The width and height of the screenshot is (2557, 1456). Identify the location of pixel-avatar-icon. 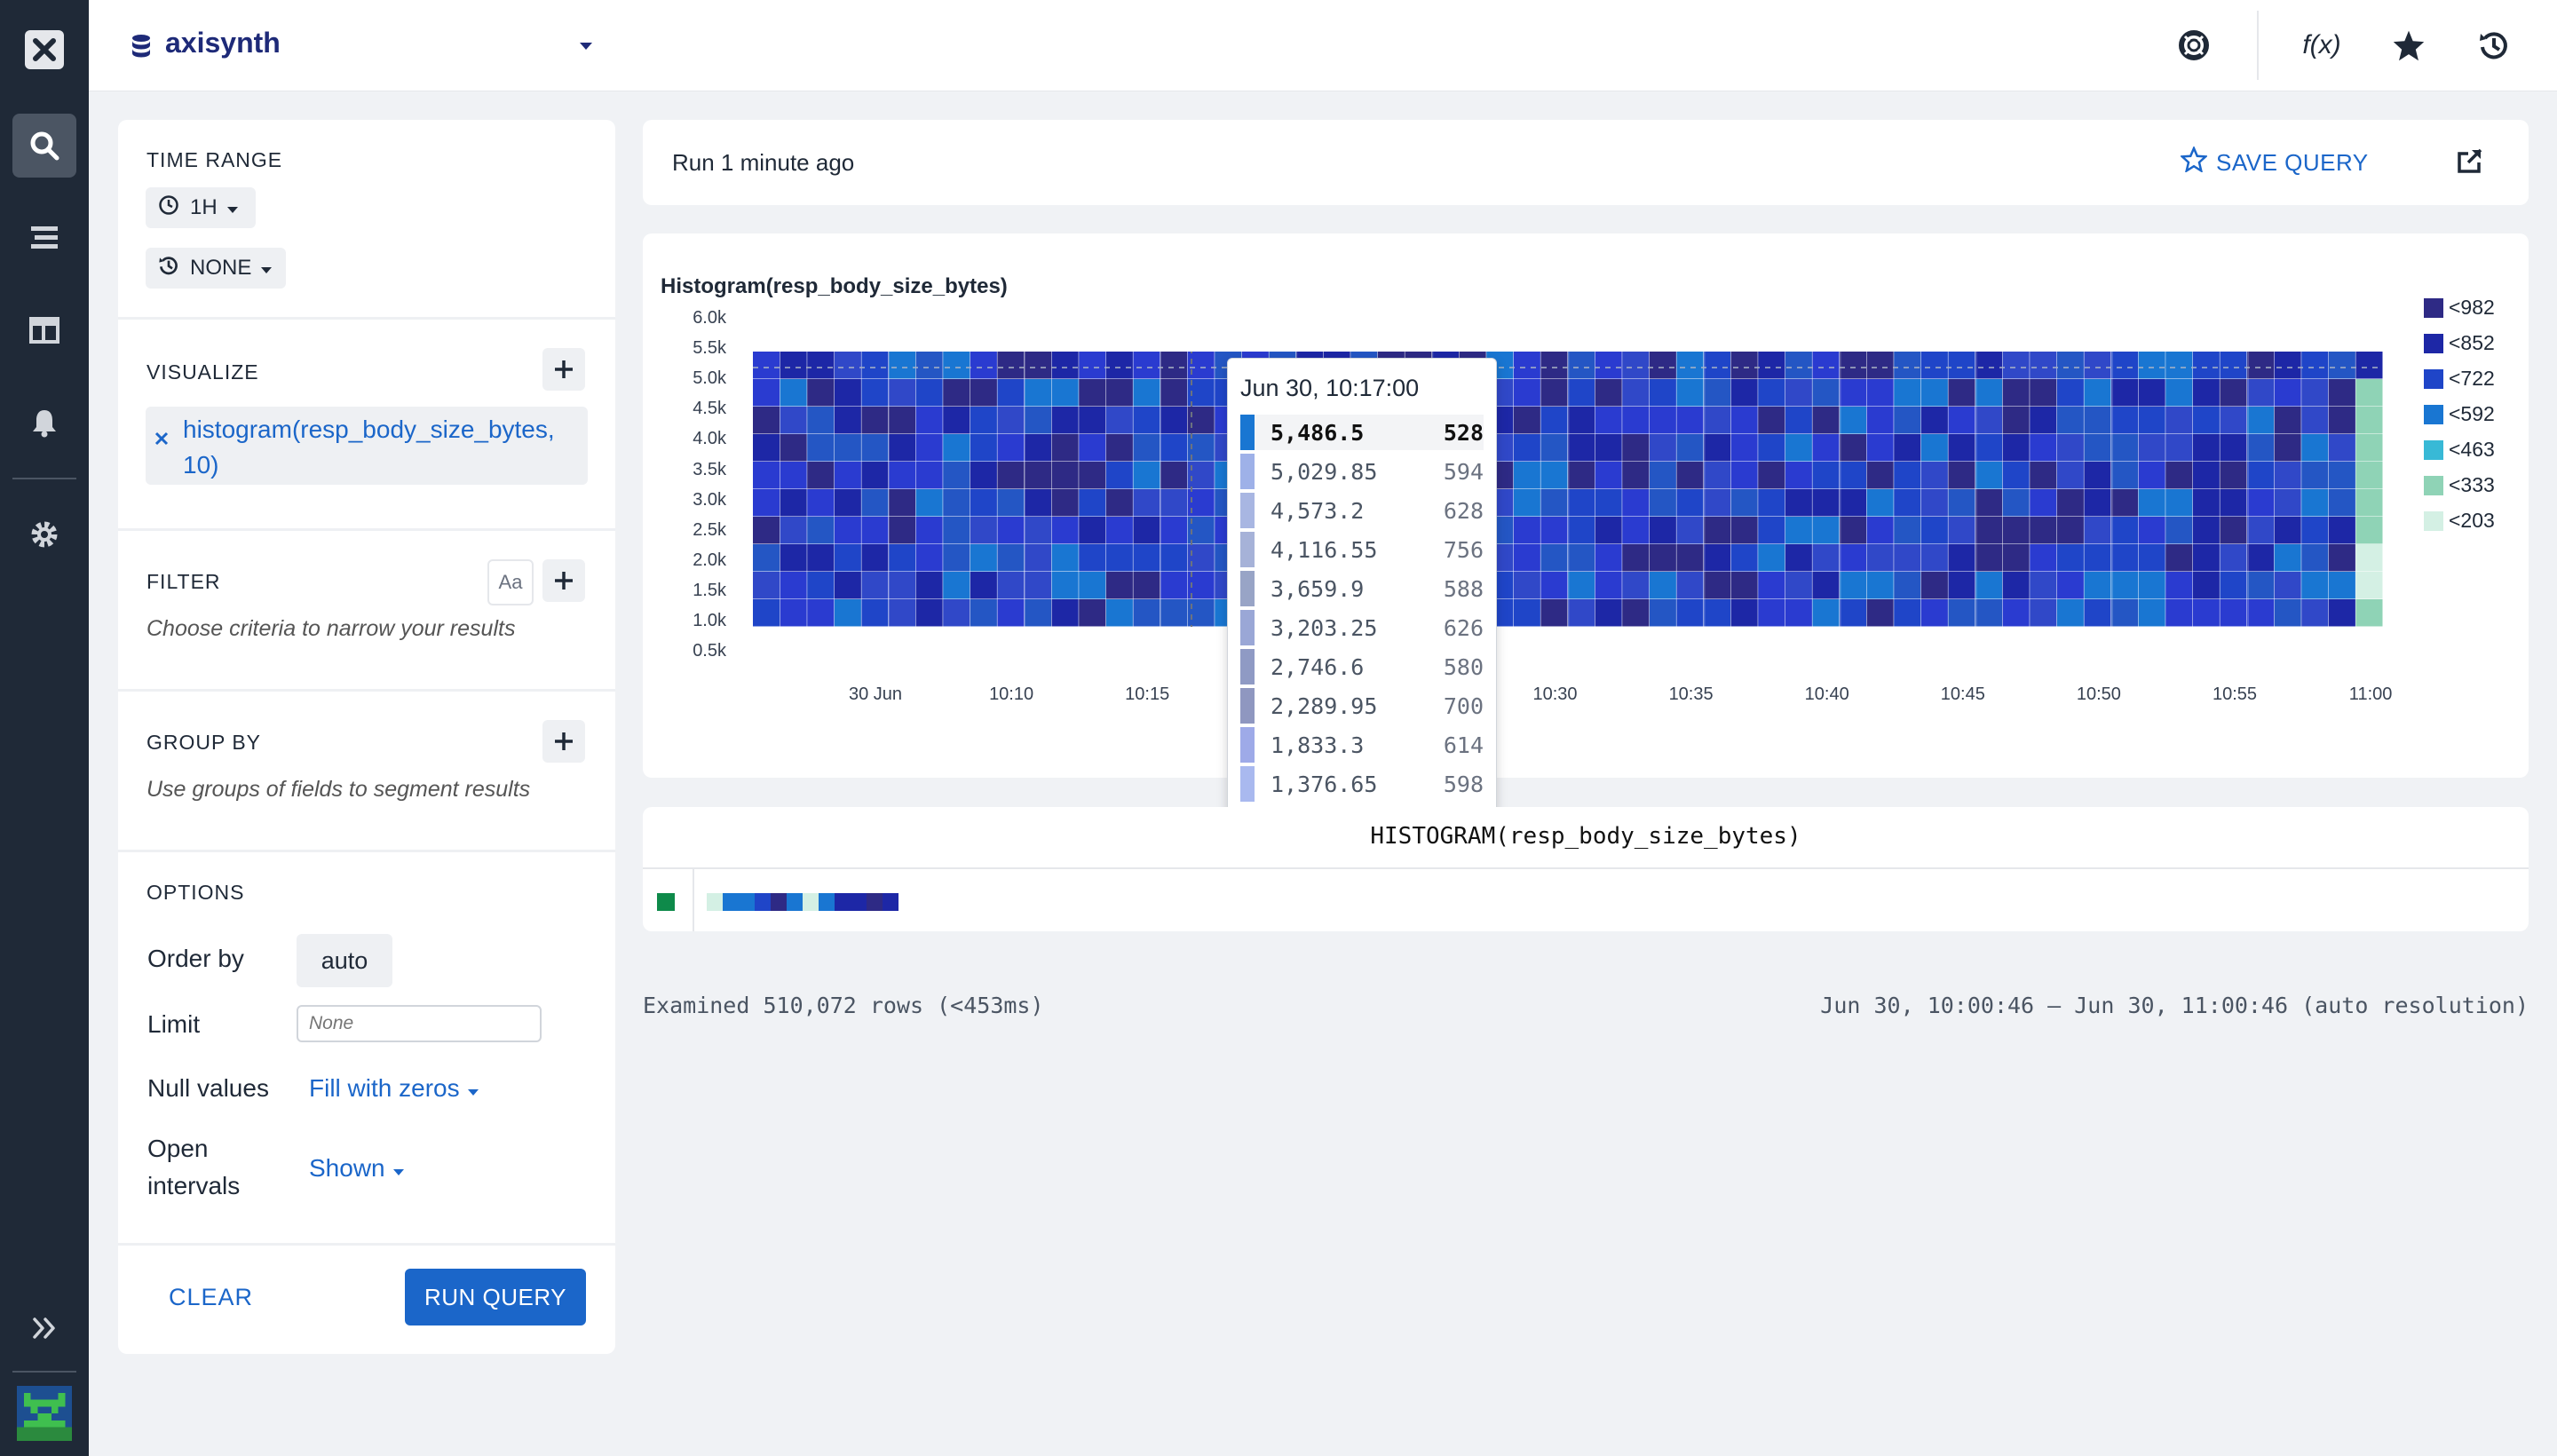
(44, 1413).